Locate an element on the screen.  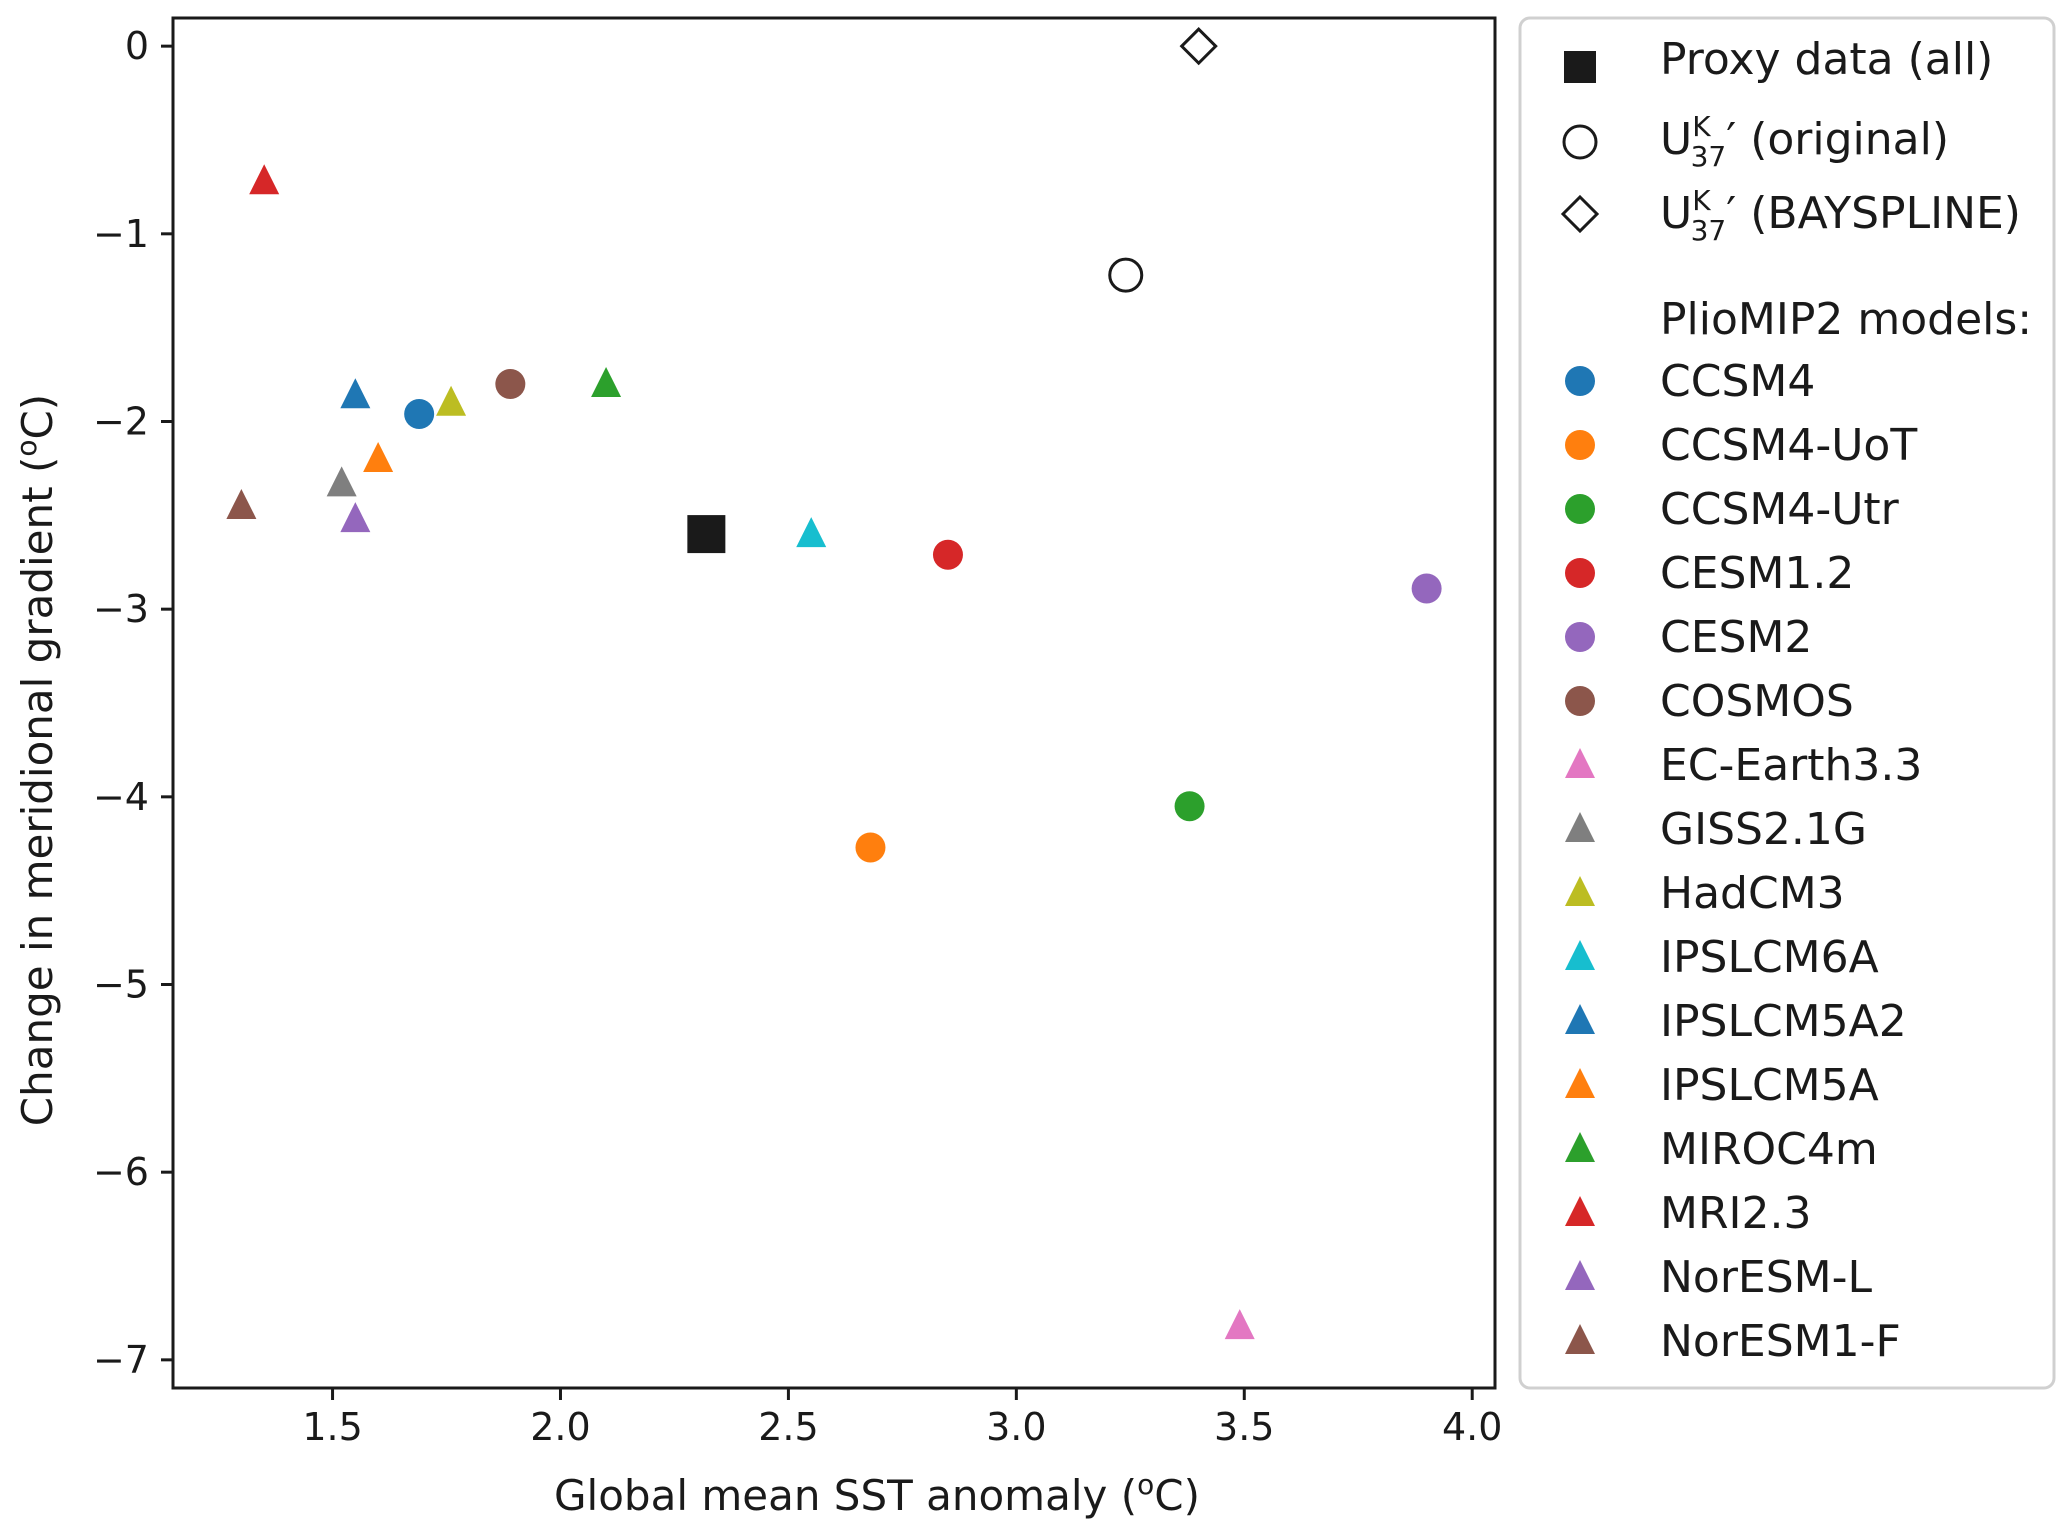
legend-label-mri2-3: MRI2.3 is located at coordinates (1736, 1213).